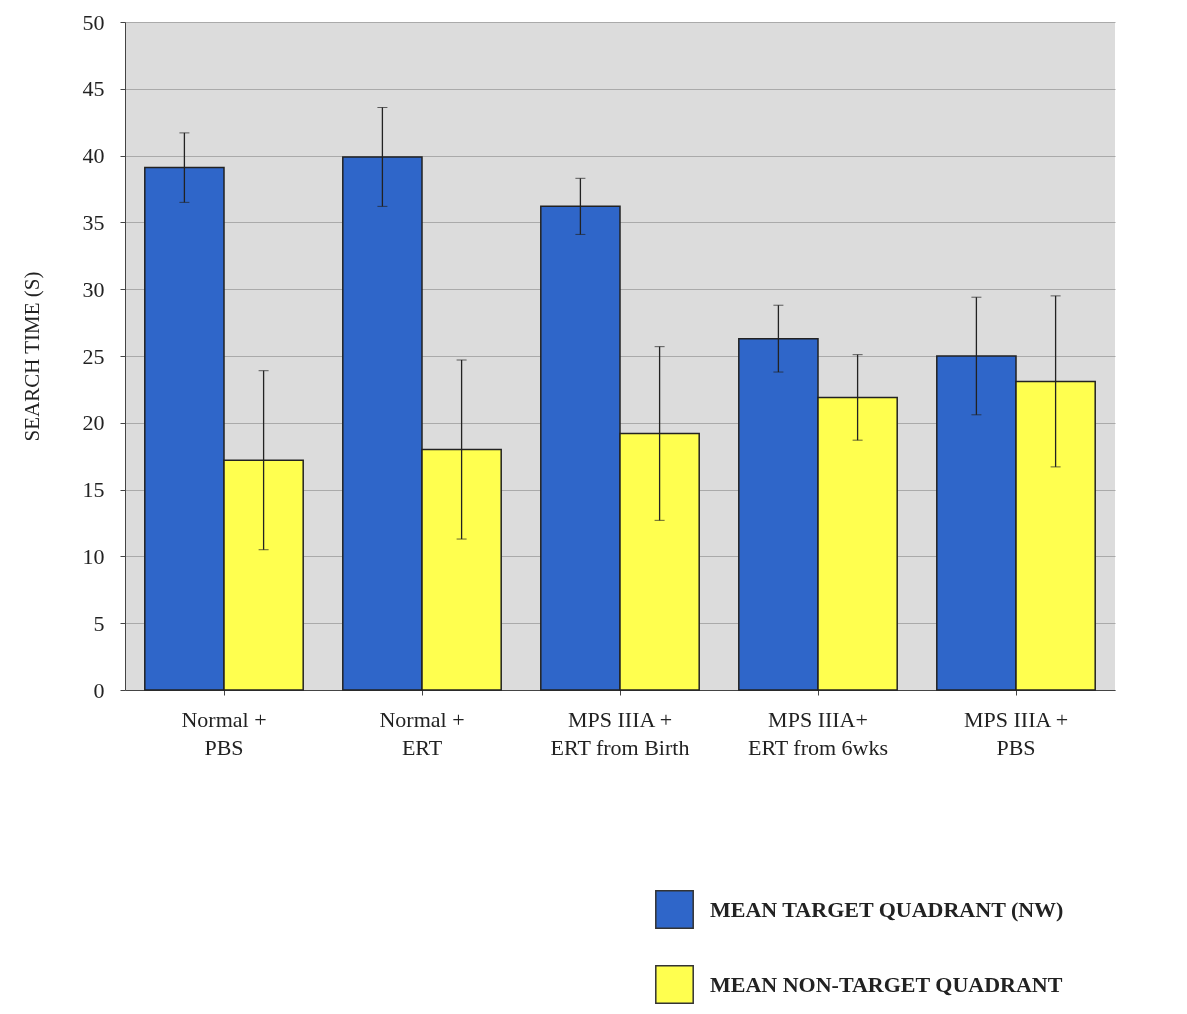 The width and height of the screenshot is (1187, 1014). What do you see at coordinates (93, 156) in the screenshot?
I see `y-tick-label: 40` at bounding box center [93, 156].